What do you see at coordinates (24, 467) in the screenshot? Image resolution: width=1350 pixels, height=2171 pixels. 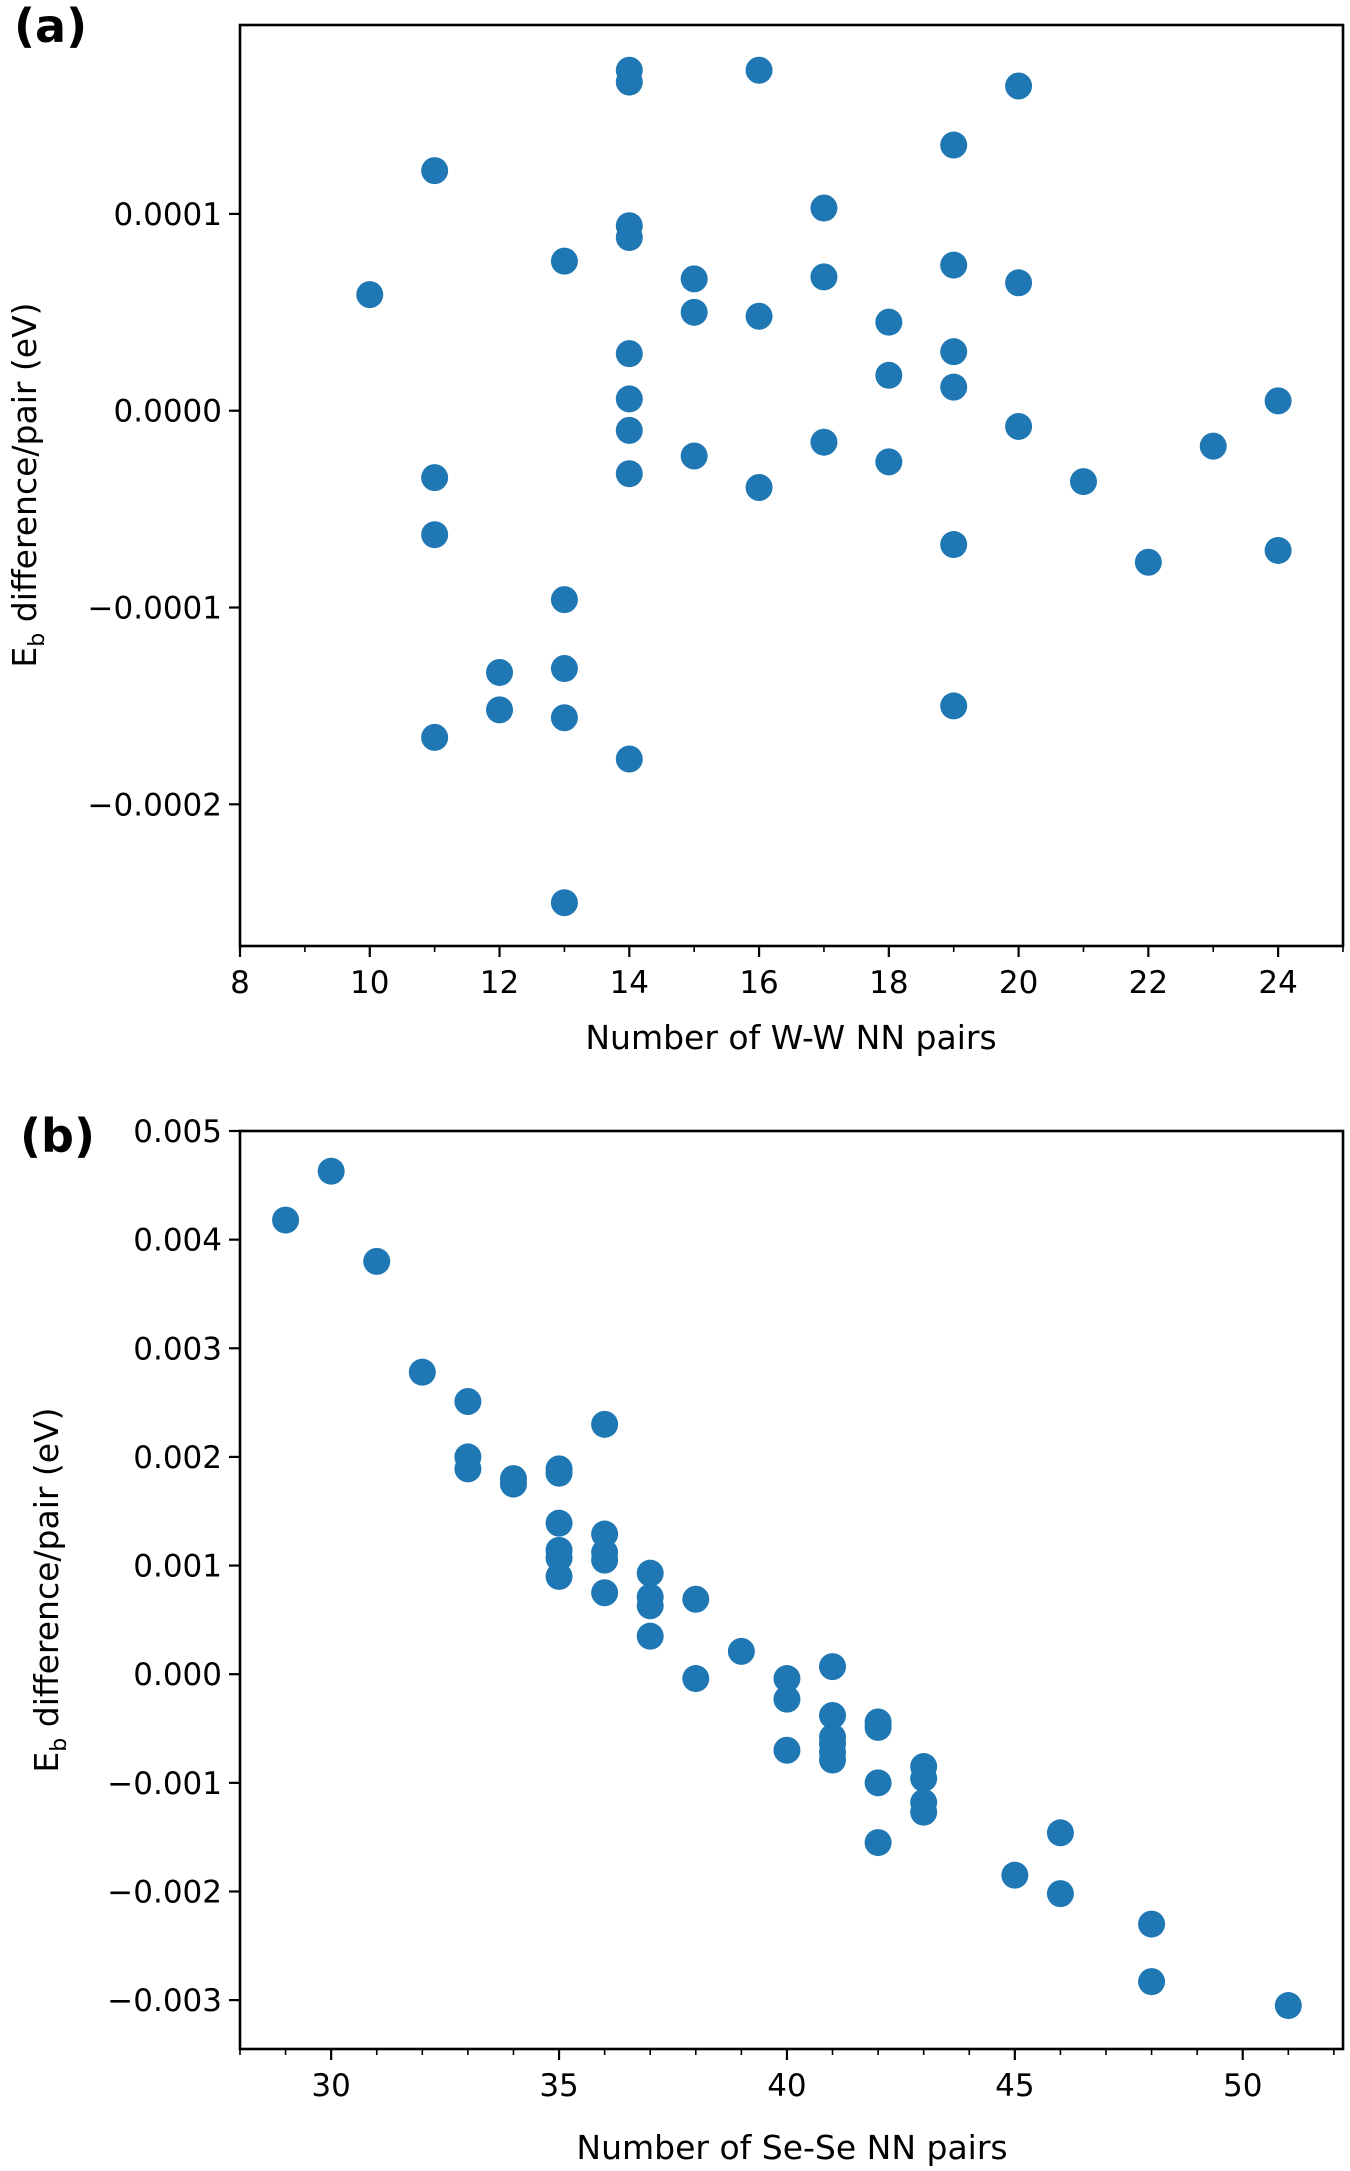 I see `y-axis-label-a-rest: difference/pair (eV)` at bounding box center [24, 467].